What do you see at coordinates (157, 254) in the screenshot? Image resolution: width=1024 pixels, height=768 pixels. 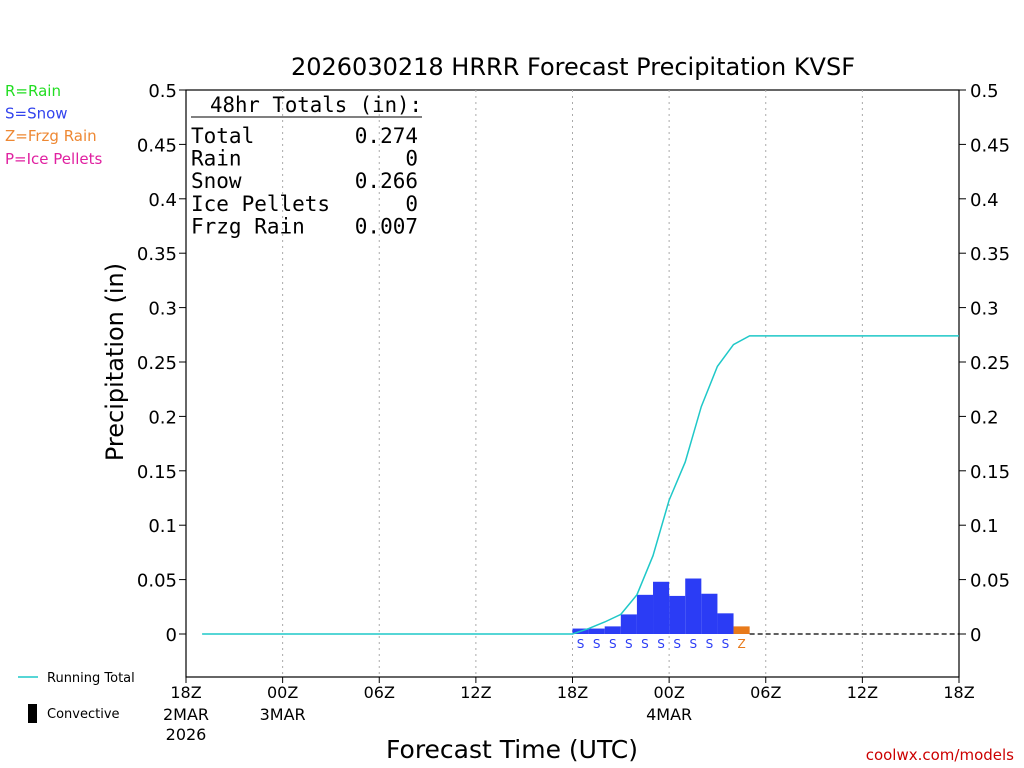 I see `y-tick-label-left: 0.35` at bounding box center [157, 254].